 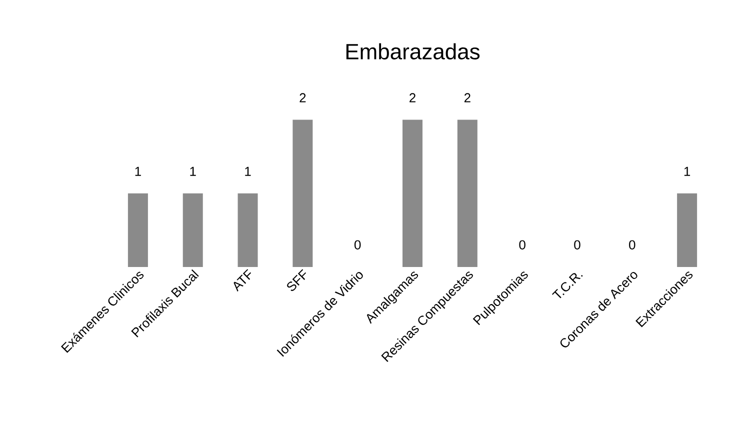 I want to click on chart-title: Embarazadas, so click(x=413, y=51).